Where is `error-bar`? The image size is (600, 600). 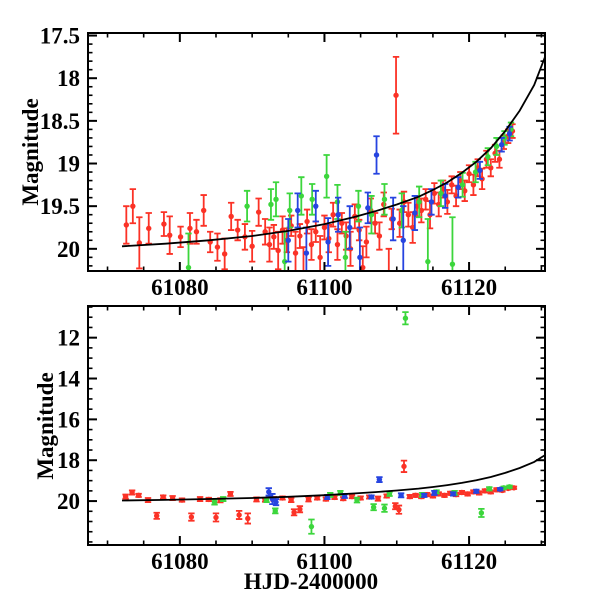
error-bar is located at coordinates (389, 259).